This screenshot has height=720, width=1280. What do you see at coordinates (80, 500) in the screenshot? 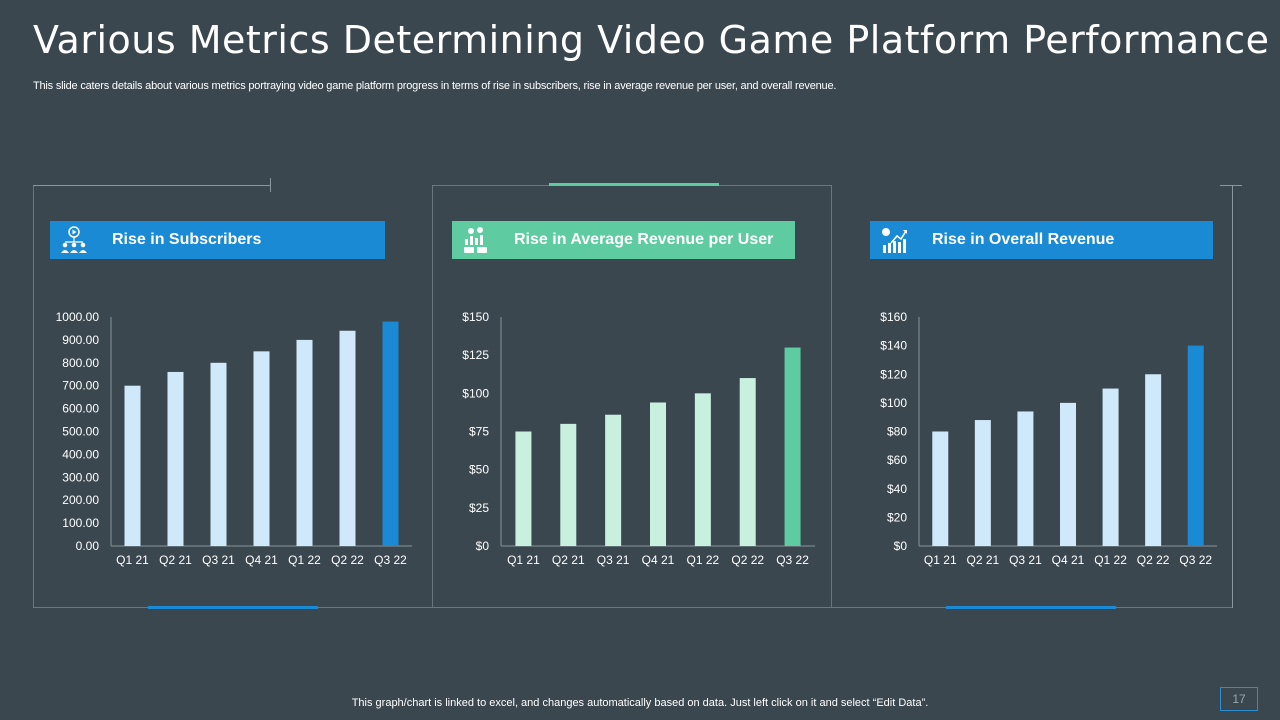
I see `y-tick-label: 200.00` at bounding box center [80, 500].